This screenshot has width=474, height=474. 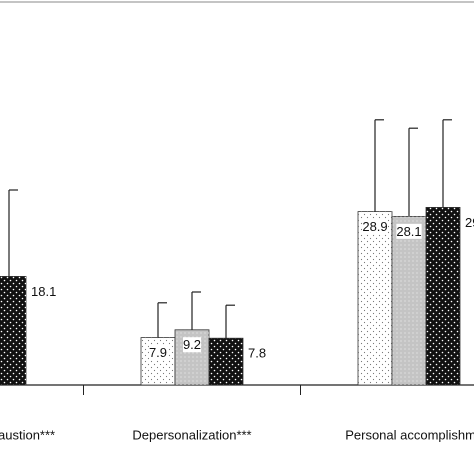 I want to click on value-label: 7.9, so click(x=158, y=352).